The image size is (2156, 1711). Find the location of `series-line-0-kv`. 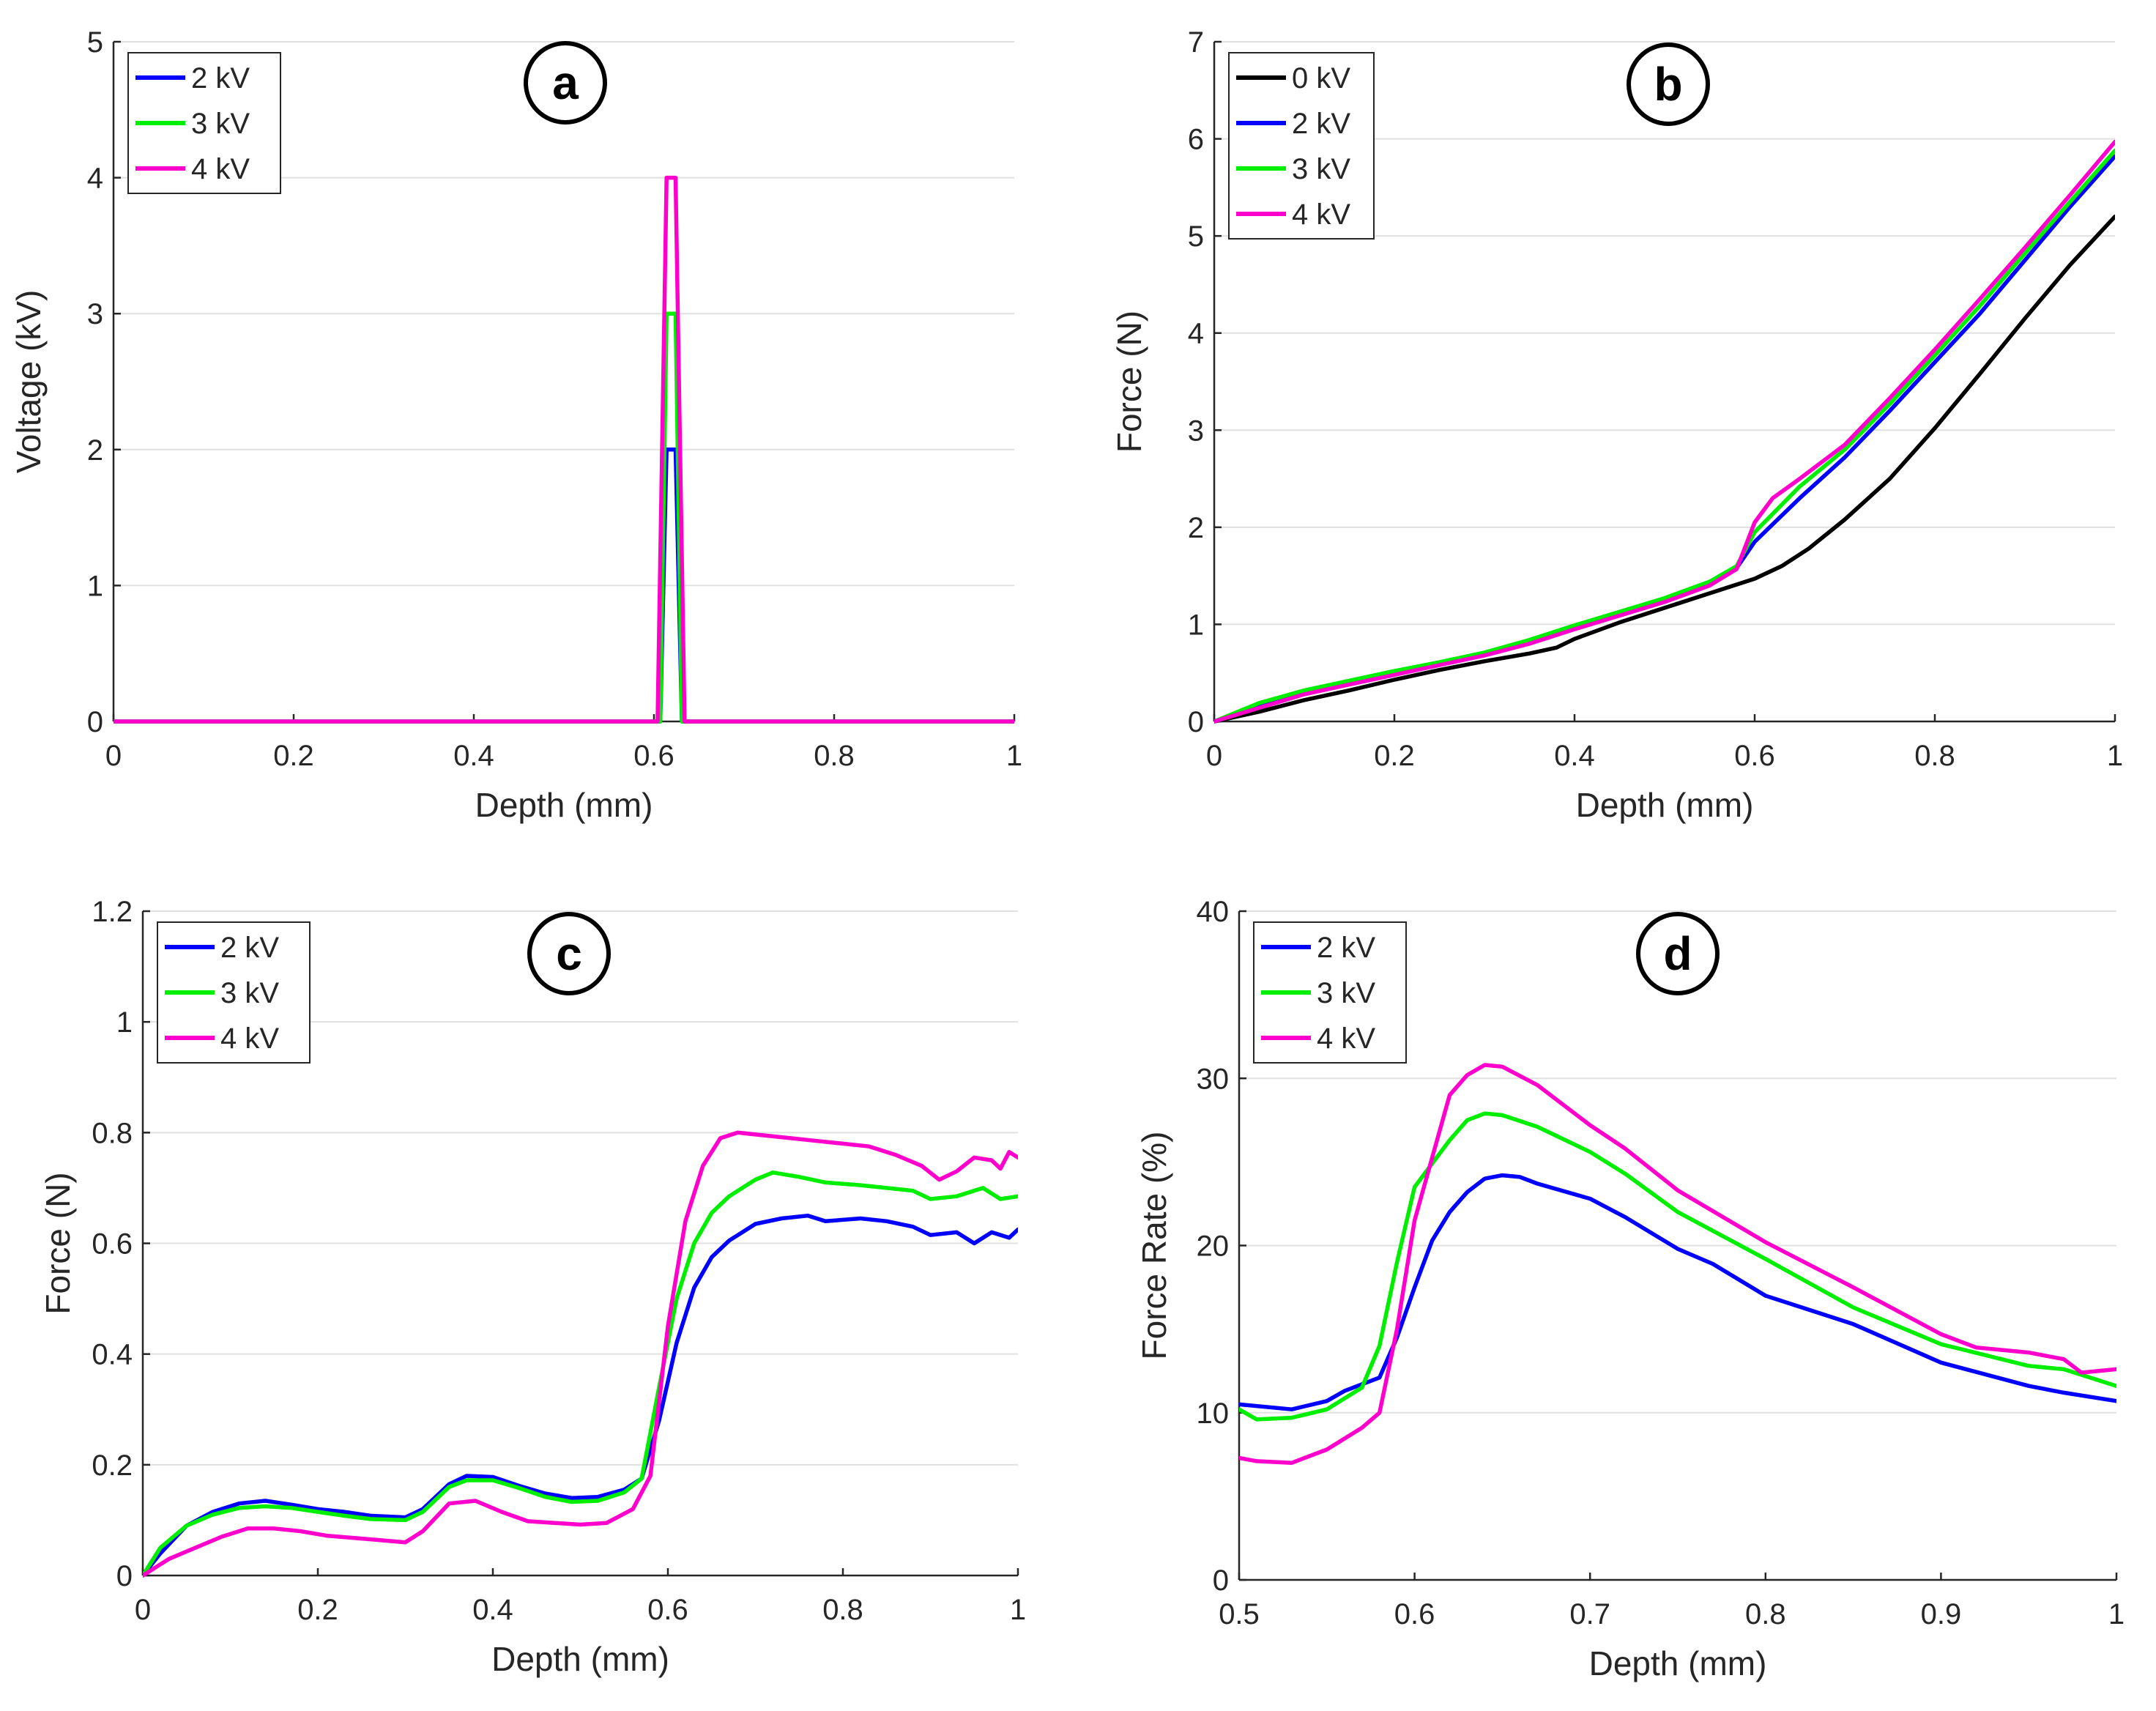

series-line-0-kv is located at coordinates (1664, 469).